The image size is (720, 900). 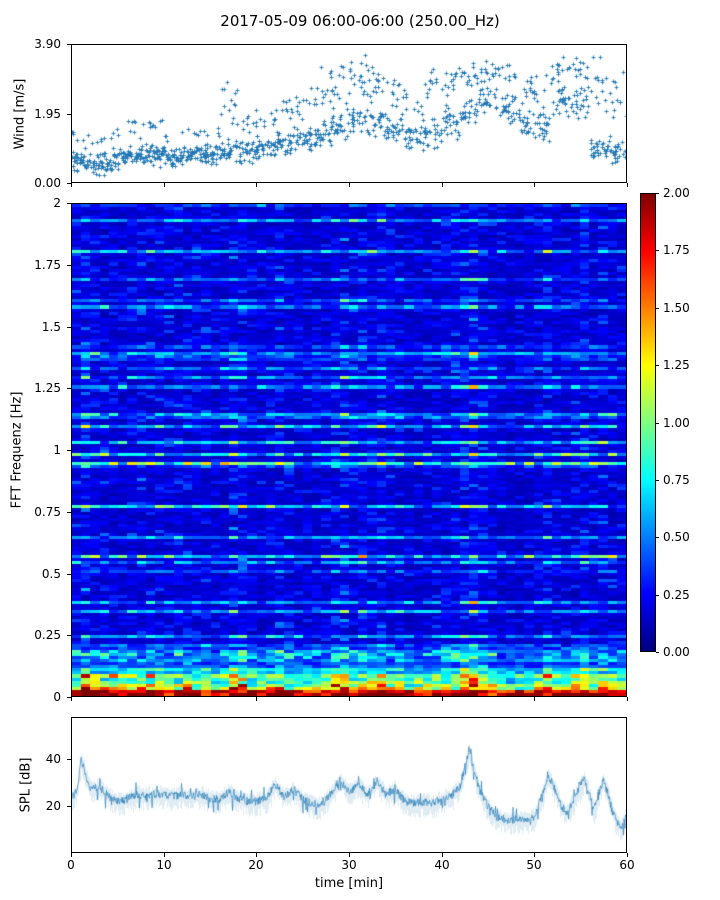 What do you see at coordinates (47, 183) in the screenshot?
I see `y-tick-label: 0.00` at bounding box center [47, 183].